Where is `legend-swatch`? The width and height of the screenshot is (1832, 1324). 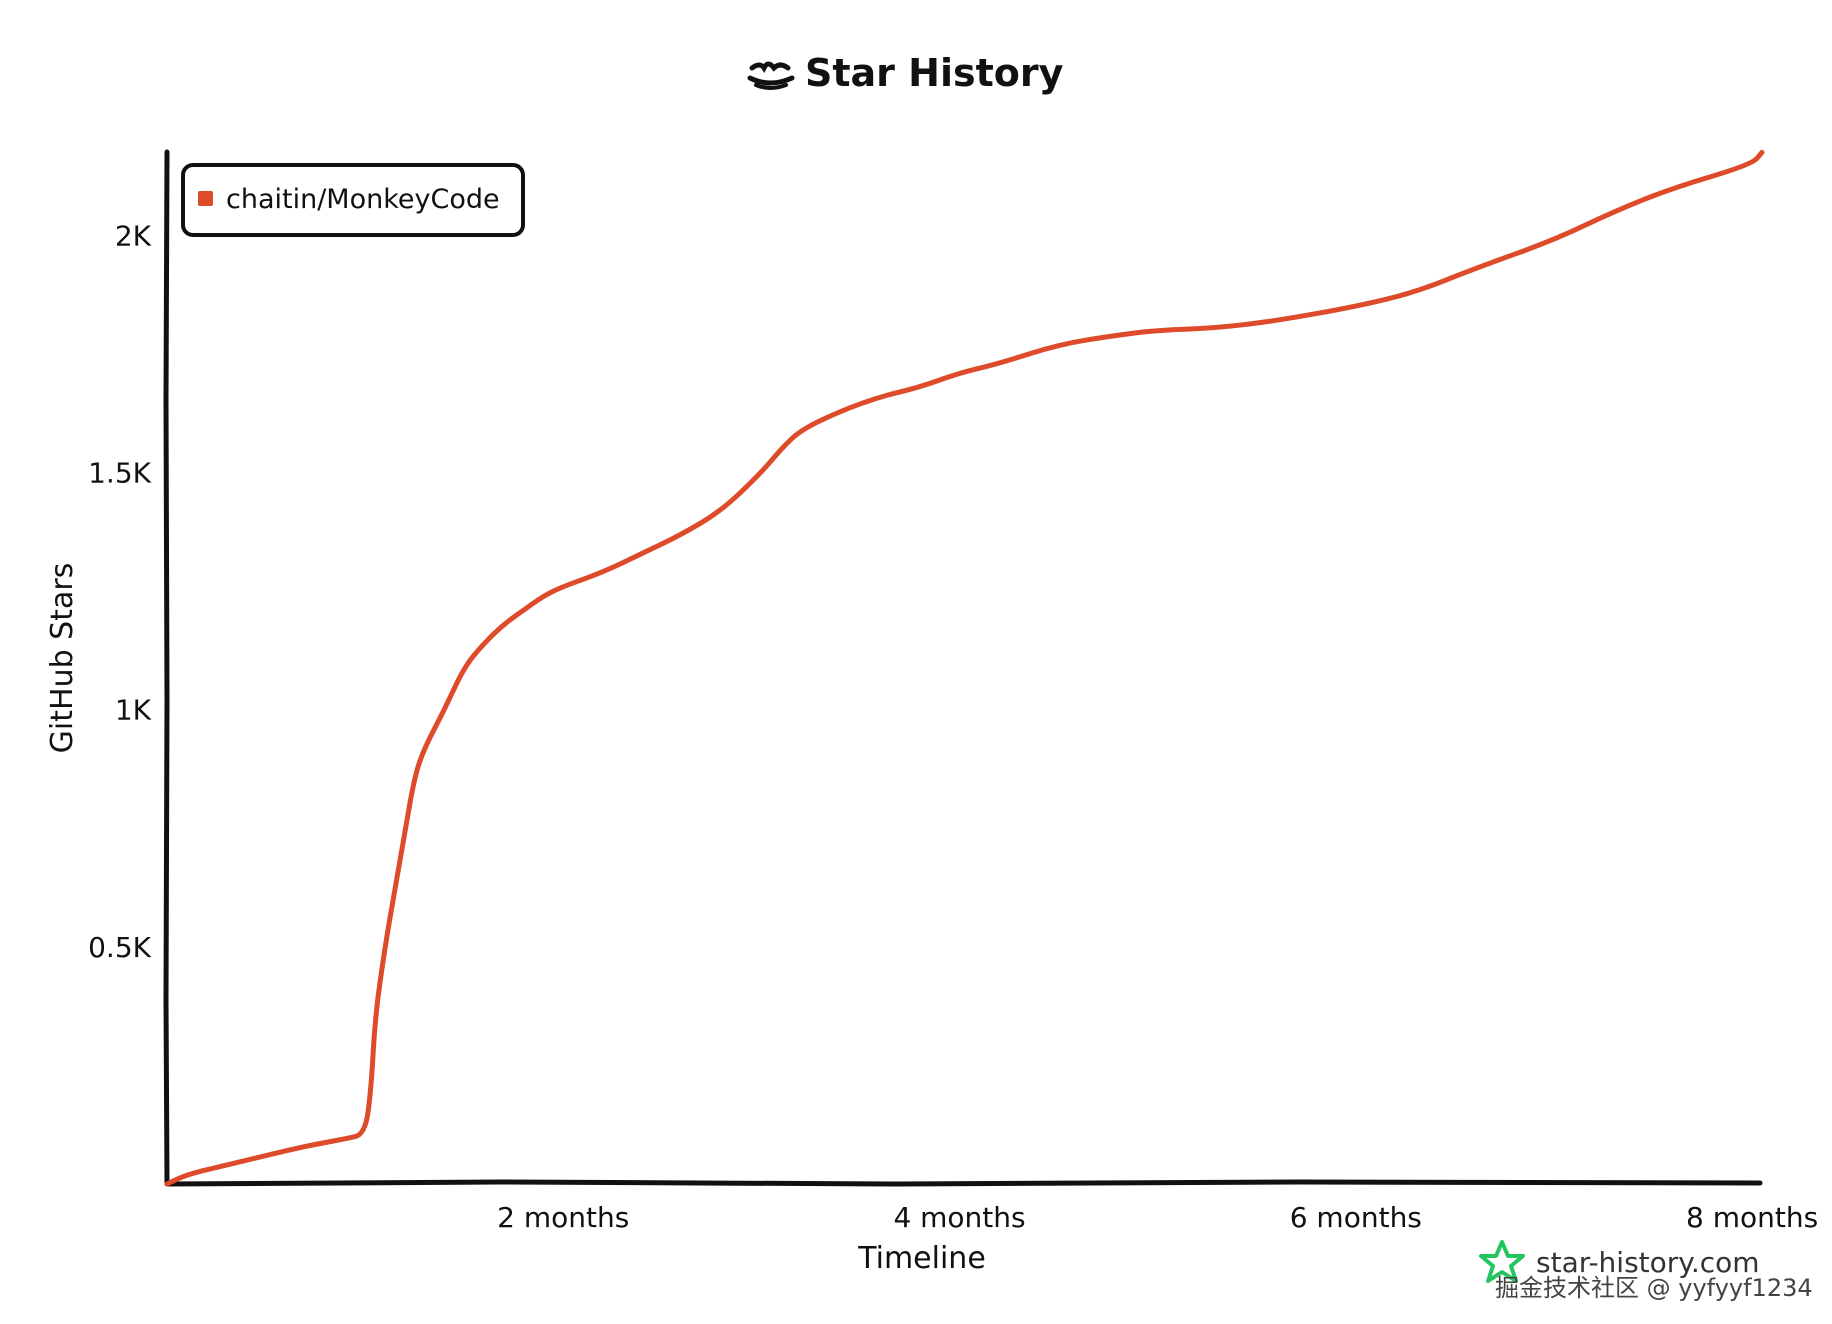
legend-swatch is located at coordinates (205, 198).